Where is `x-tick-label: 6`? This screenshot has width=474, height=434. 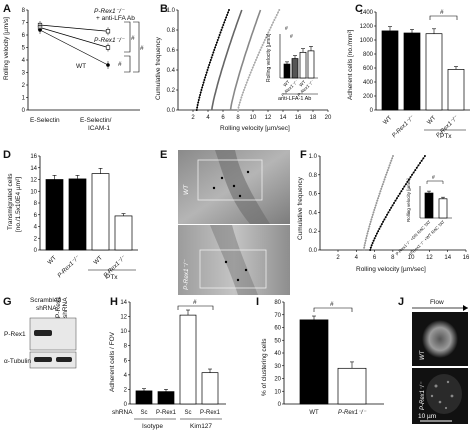 x-tick-label: 6 is located at coordinates (223, 118).